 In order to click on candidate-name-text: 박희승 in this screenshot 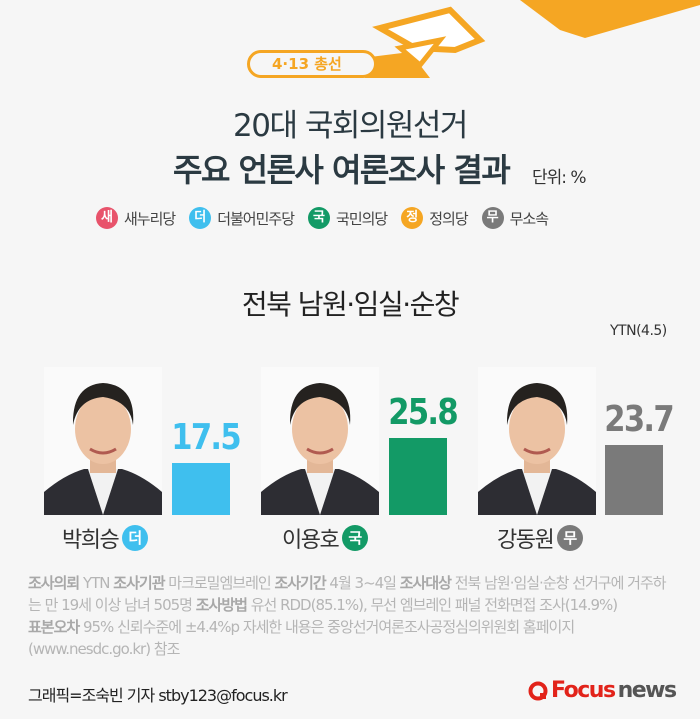, I will do `click(91, 540)`.